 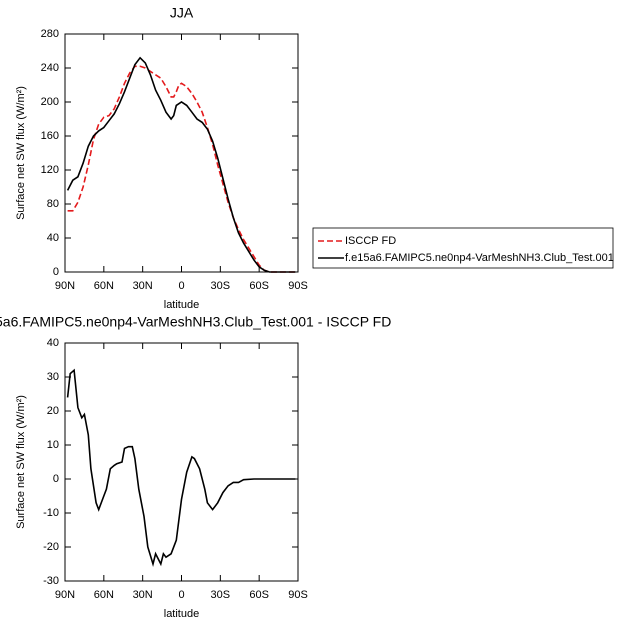 I want to click on y-tick-label: -20, so click(x=51, y=547).